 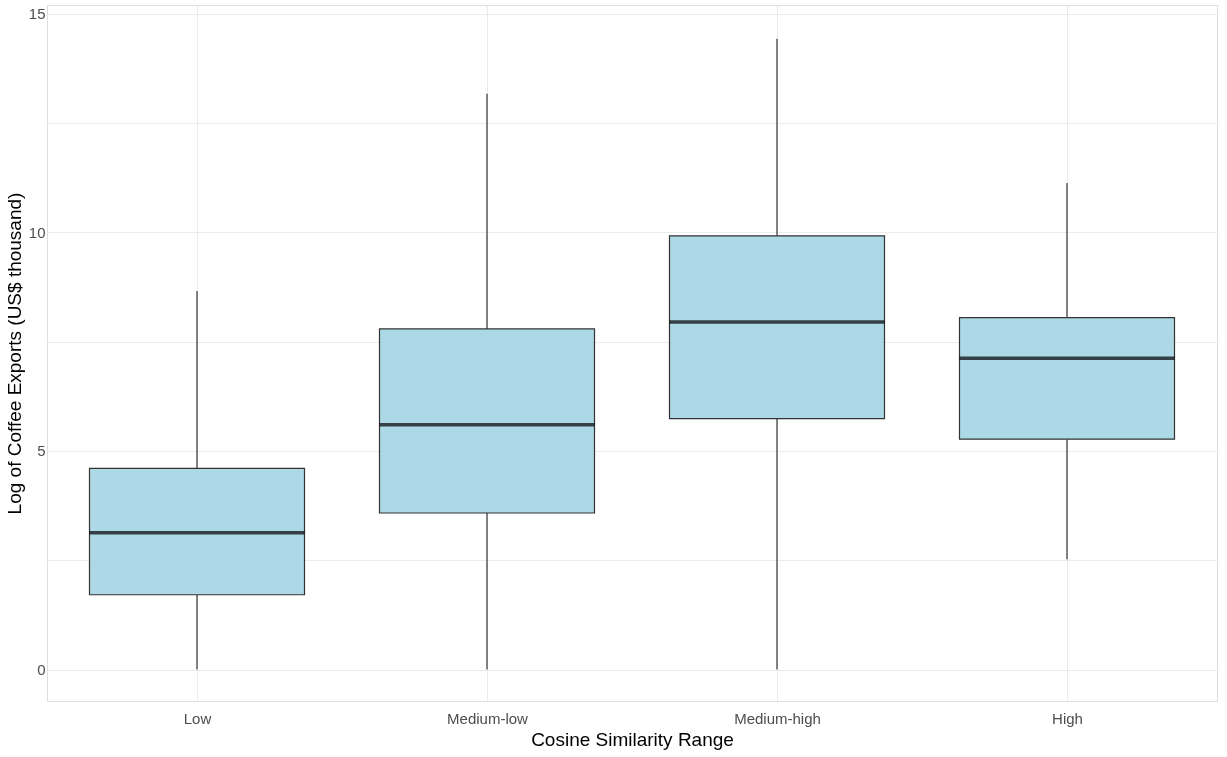 What do you see at coordinates (41, 451) in the screenshot?
I see `y-tick-label: 5` at bounding box center [41, 451].